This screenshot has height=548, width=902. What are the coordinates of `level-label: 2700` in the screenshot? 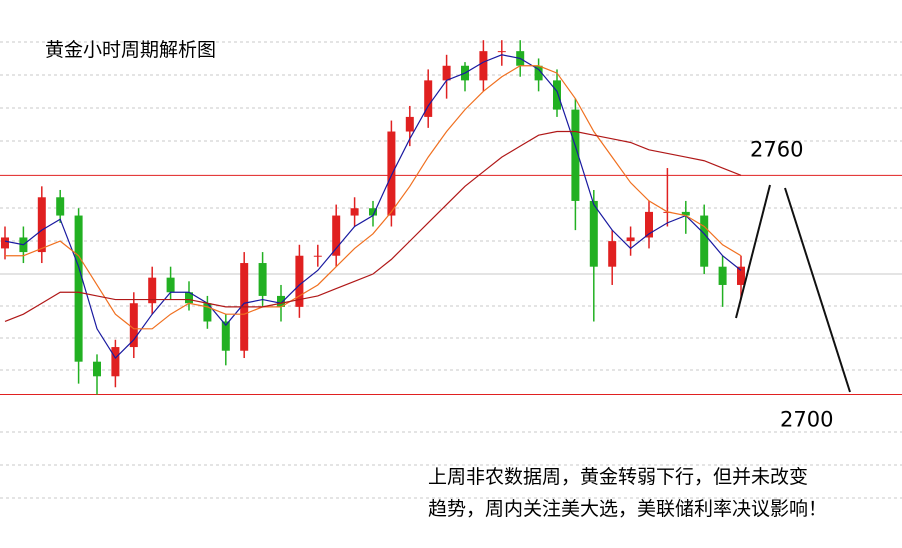 It's located at (806, 420).